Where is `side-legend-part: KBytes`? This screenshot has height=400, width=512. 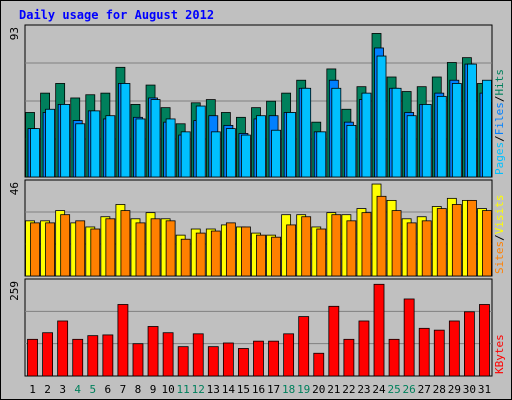 side-legend-part: KBytes is located at coordinates (499, 354).